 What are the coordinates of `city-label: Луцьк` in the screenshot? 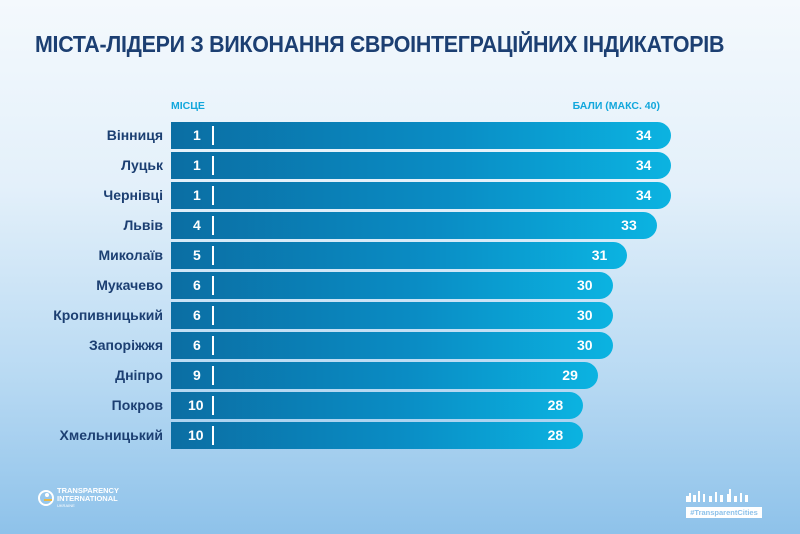 It's located at (142, 165).